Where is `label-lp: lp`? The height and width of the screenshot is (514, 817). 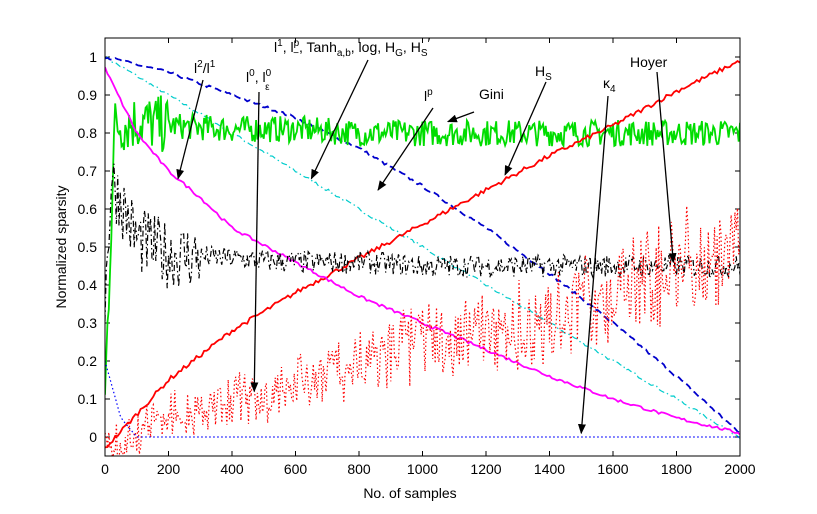 label-lp: lp is located at coordinates (428, 95).